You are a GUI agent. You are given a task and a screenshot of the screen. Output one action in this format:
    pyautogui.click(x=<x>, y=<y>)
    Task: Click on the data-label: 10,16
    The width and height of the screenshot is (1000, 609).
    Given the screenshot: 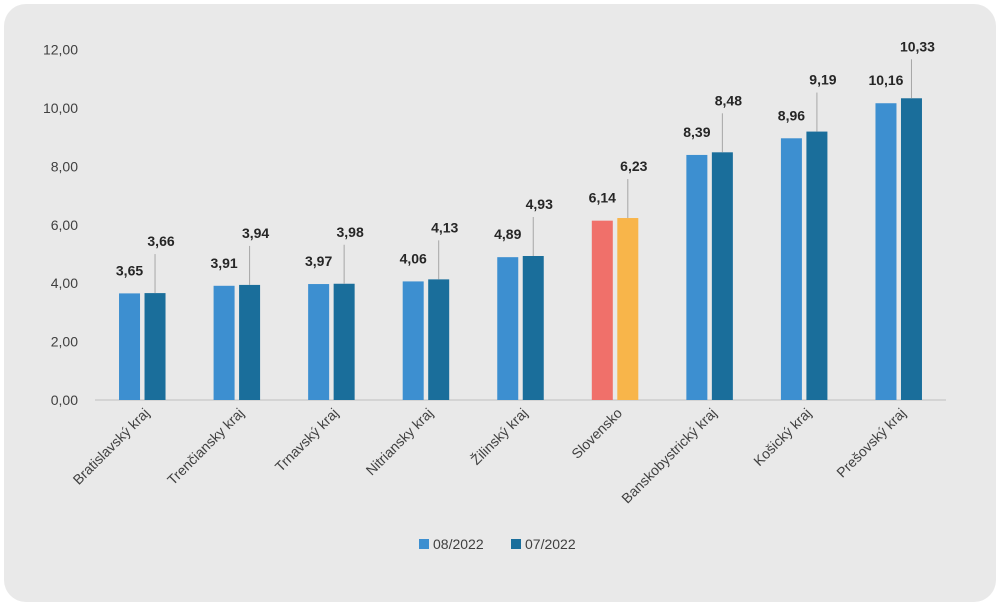 What is the action you would take?
    pyautogui.click(x=885, y=80)
    